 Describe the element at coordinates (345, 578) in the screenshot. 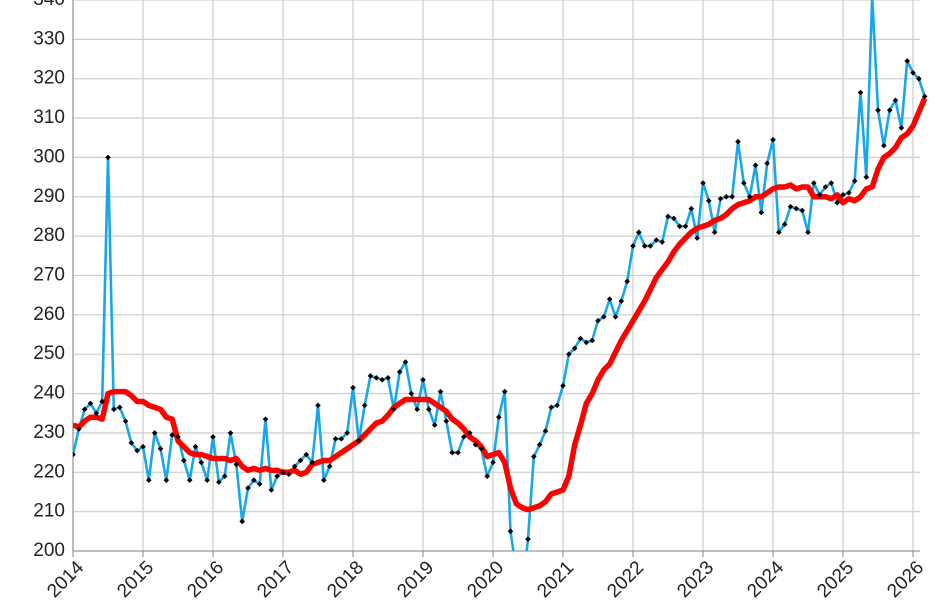

I see `x-tick-label: 2018` at that location.